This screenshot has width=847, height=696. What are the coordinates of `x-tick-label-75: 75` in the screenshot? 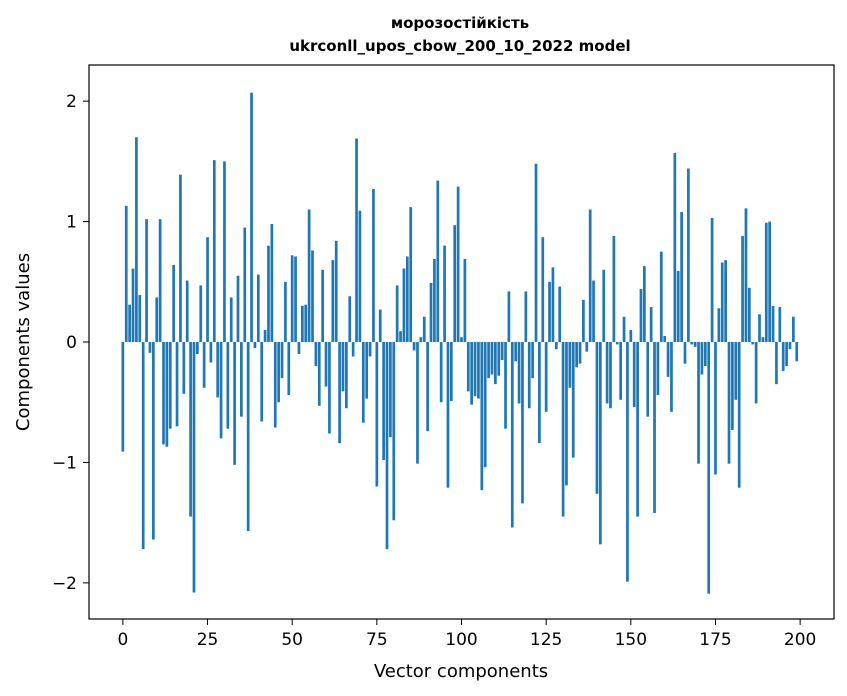 It's located at (377, 640).